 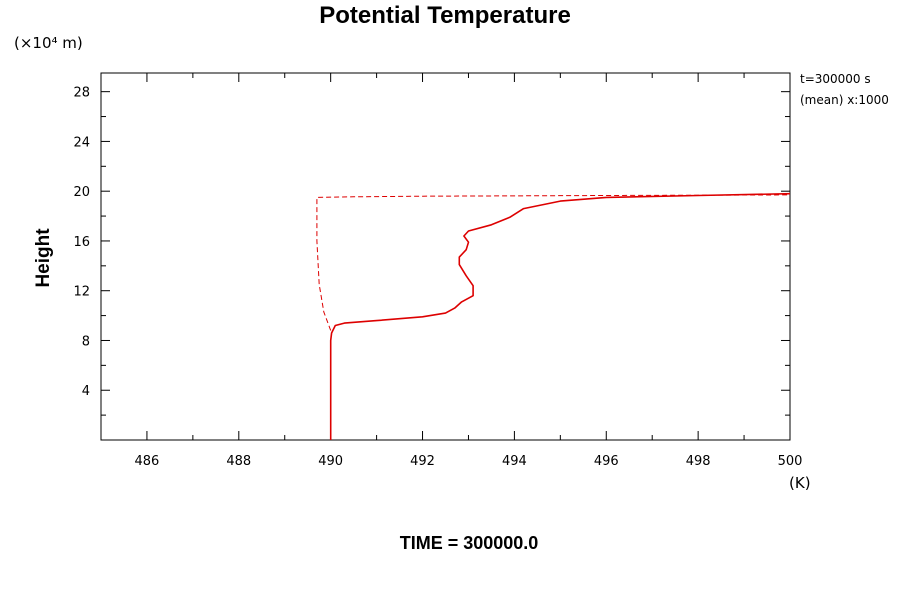 What do you see at coordinates (43, 258) in the screenshot?
I see `y-axis-label: Height` at bounding box center [43, 258].